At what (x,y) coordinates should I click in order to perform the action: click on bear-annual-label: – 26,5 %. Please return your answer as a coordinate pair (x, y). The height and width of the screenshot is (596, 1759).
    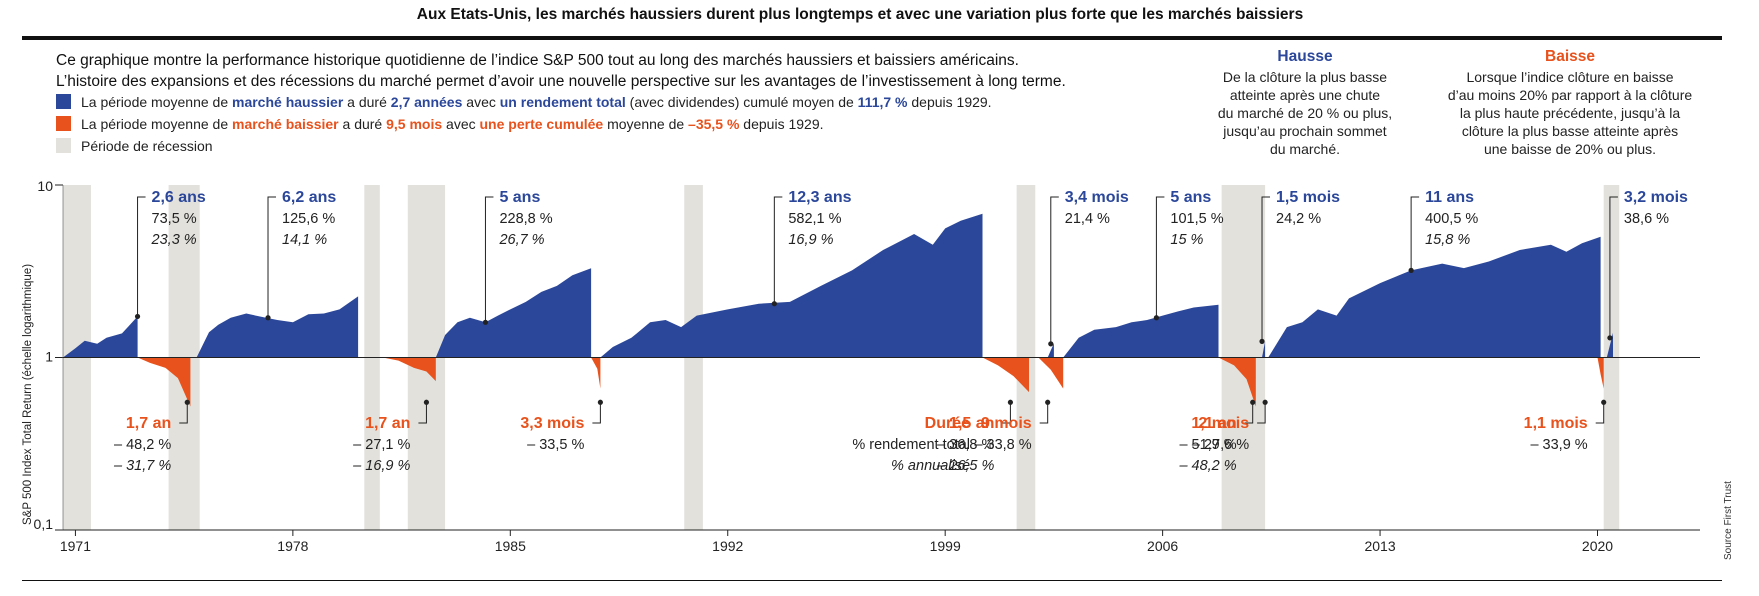
    Looking at the image, I should click on (965, 466).